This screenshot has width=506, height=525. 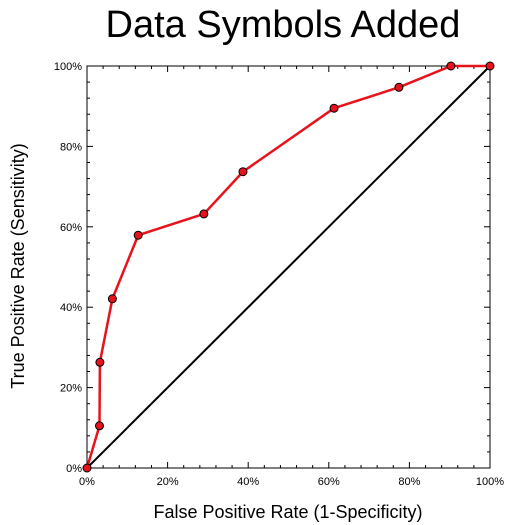 I want to click on x-tick-label: 0%, so click(x=87, y=482).